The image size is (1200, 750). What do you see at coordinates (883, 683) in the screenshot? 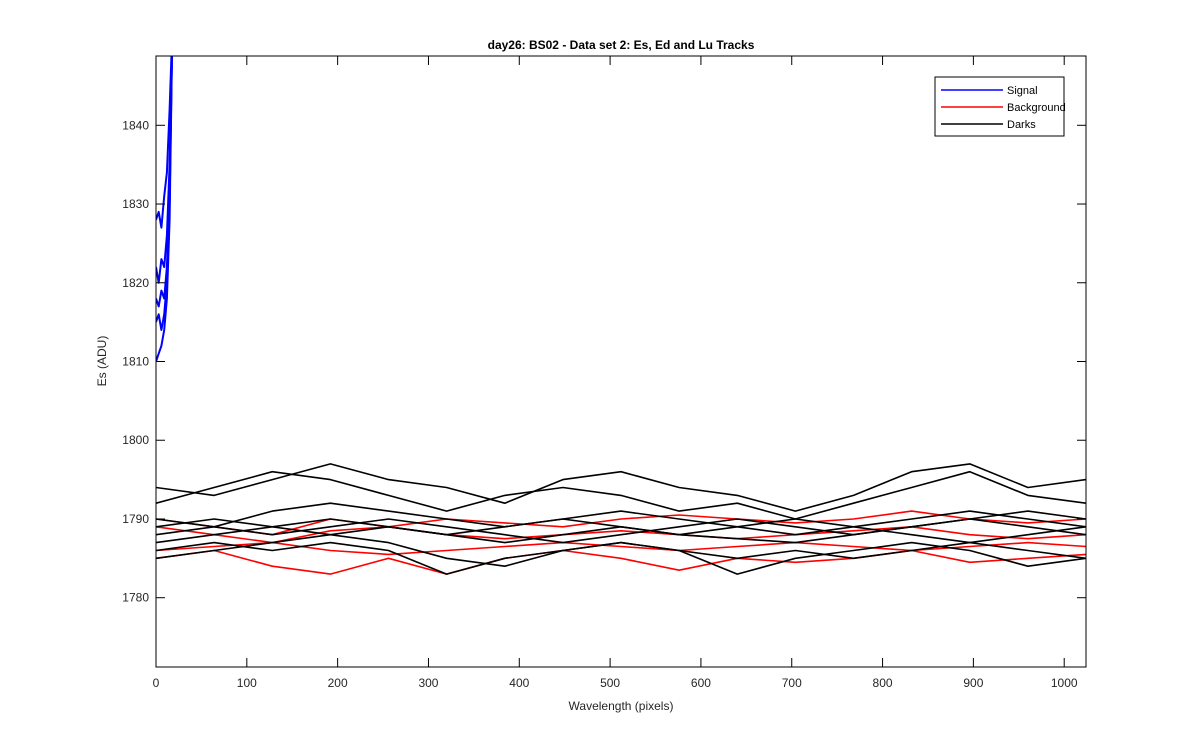
I see `x-tick-label: 800` at bounding box center [883, 683].